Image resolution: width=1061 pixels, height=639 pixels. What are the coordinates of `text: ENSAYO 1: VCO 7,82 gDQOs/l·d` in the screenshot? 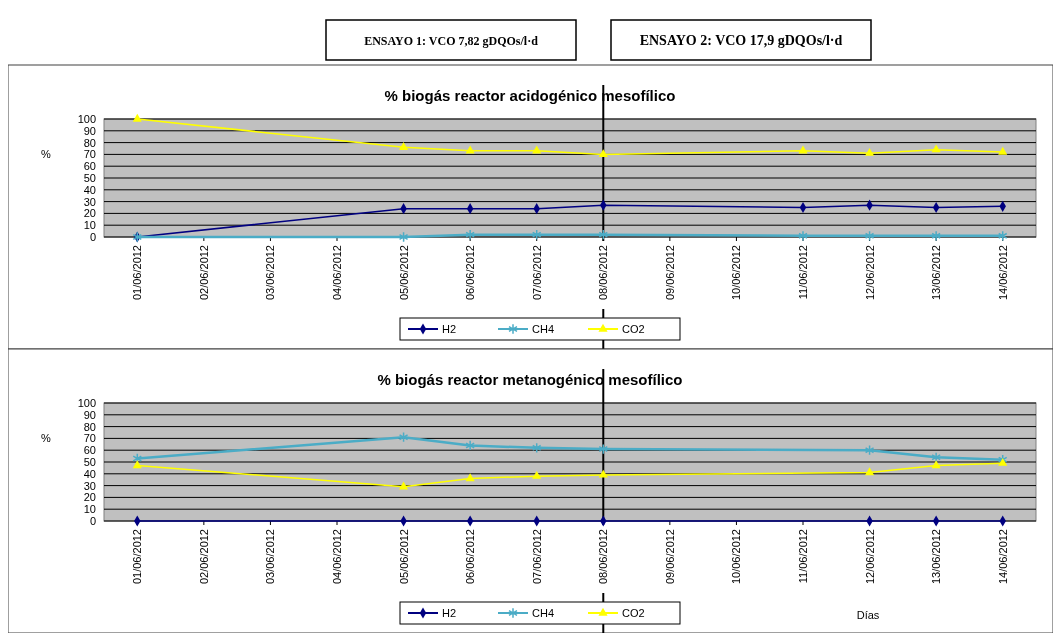 It's located at (451, 41).